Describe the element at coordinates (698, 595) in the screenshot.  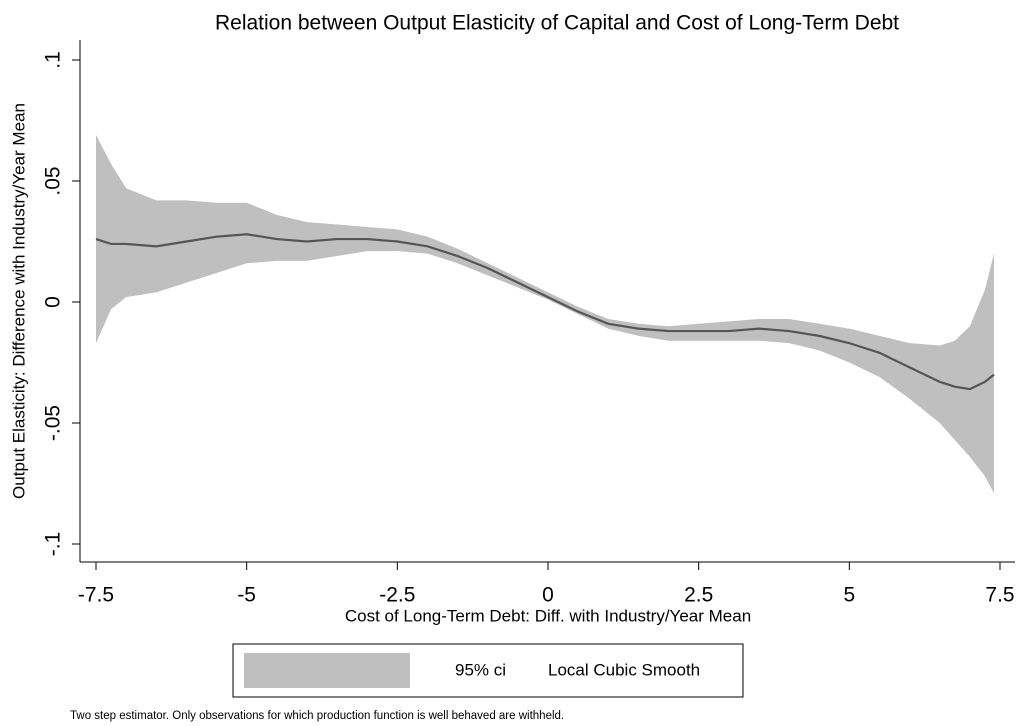
I see `x-tick-label: 2.5` at that location.